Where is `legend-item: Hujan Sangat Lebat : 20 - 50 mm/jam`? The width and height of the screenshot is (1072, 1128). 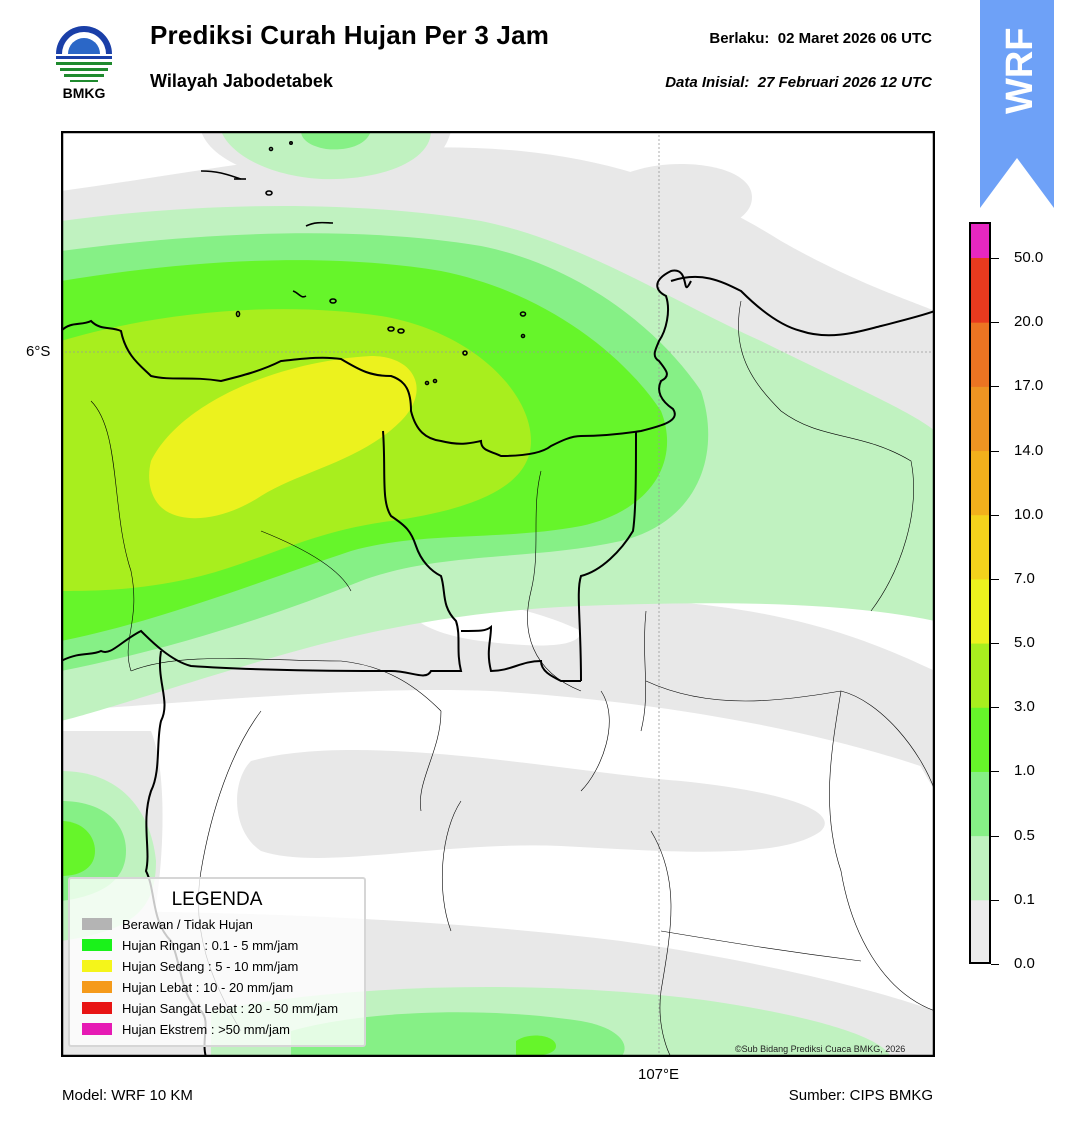 legend-item: Hujan Sangat Lebat : 20 - 50 mm/jam is located at coordinates (210, 1008).